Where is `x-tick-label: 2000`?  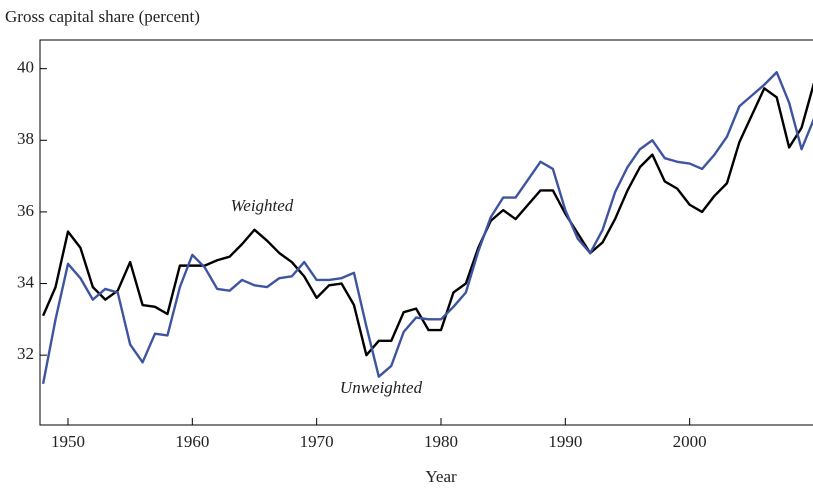 x-tick-label: 2000 is located at coordinates (690, 441).